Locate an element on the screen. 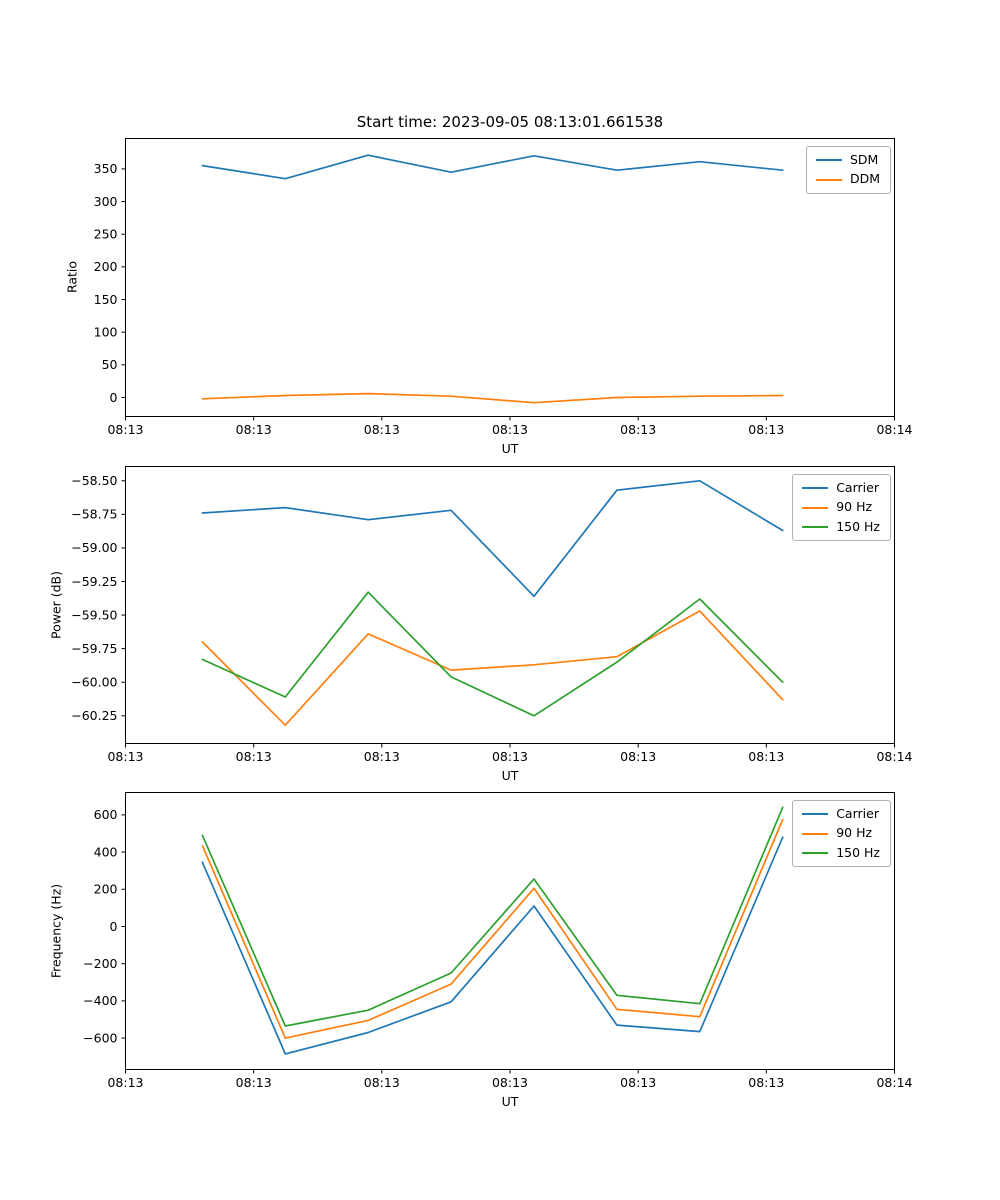 The image size is (1000, 1200). y-tick-label: −600 is located at coordinates (100, 1037).